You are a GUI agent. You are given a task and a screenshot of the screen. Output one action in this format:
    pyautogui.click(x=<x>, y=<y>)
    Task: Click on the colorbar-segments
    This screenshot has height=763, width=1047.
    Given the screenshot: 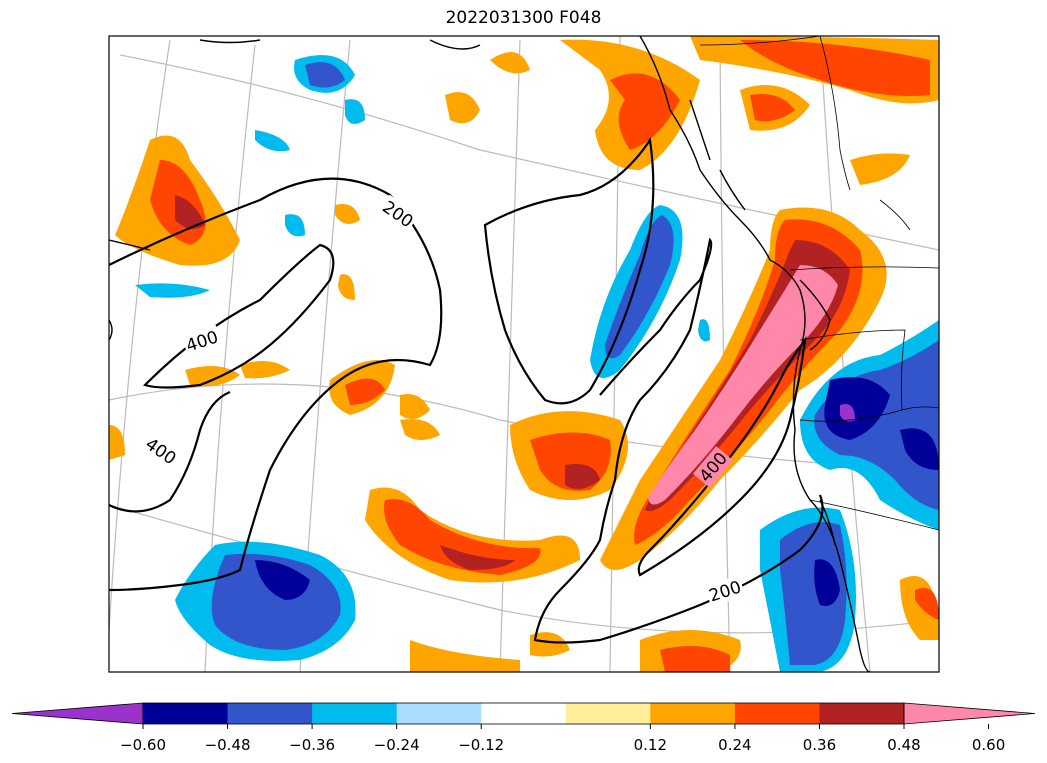 What is the action you would take?
    pyautogui.click(x=523, y=713)
    